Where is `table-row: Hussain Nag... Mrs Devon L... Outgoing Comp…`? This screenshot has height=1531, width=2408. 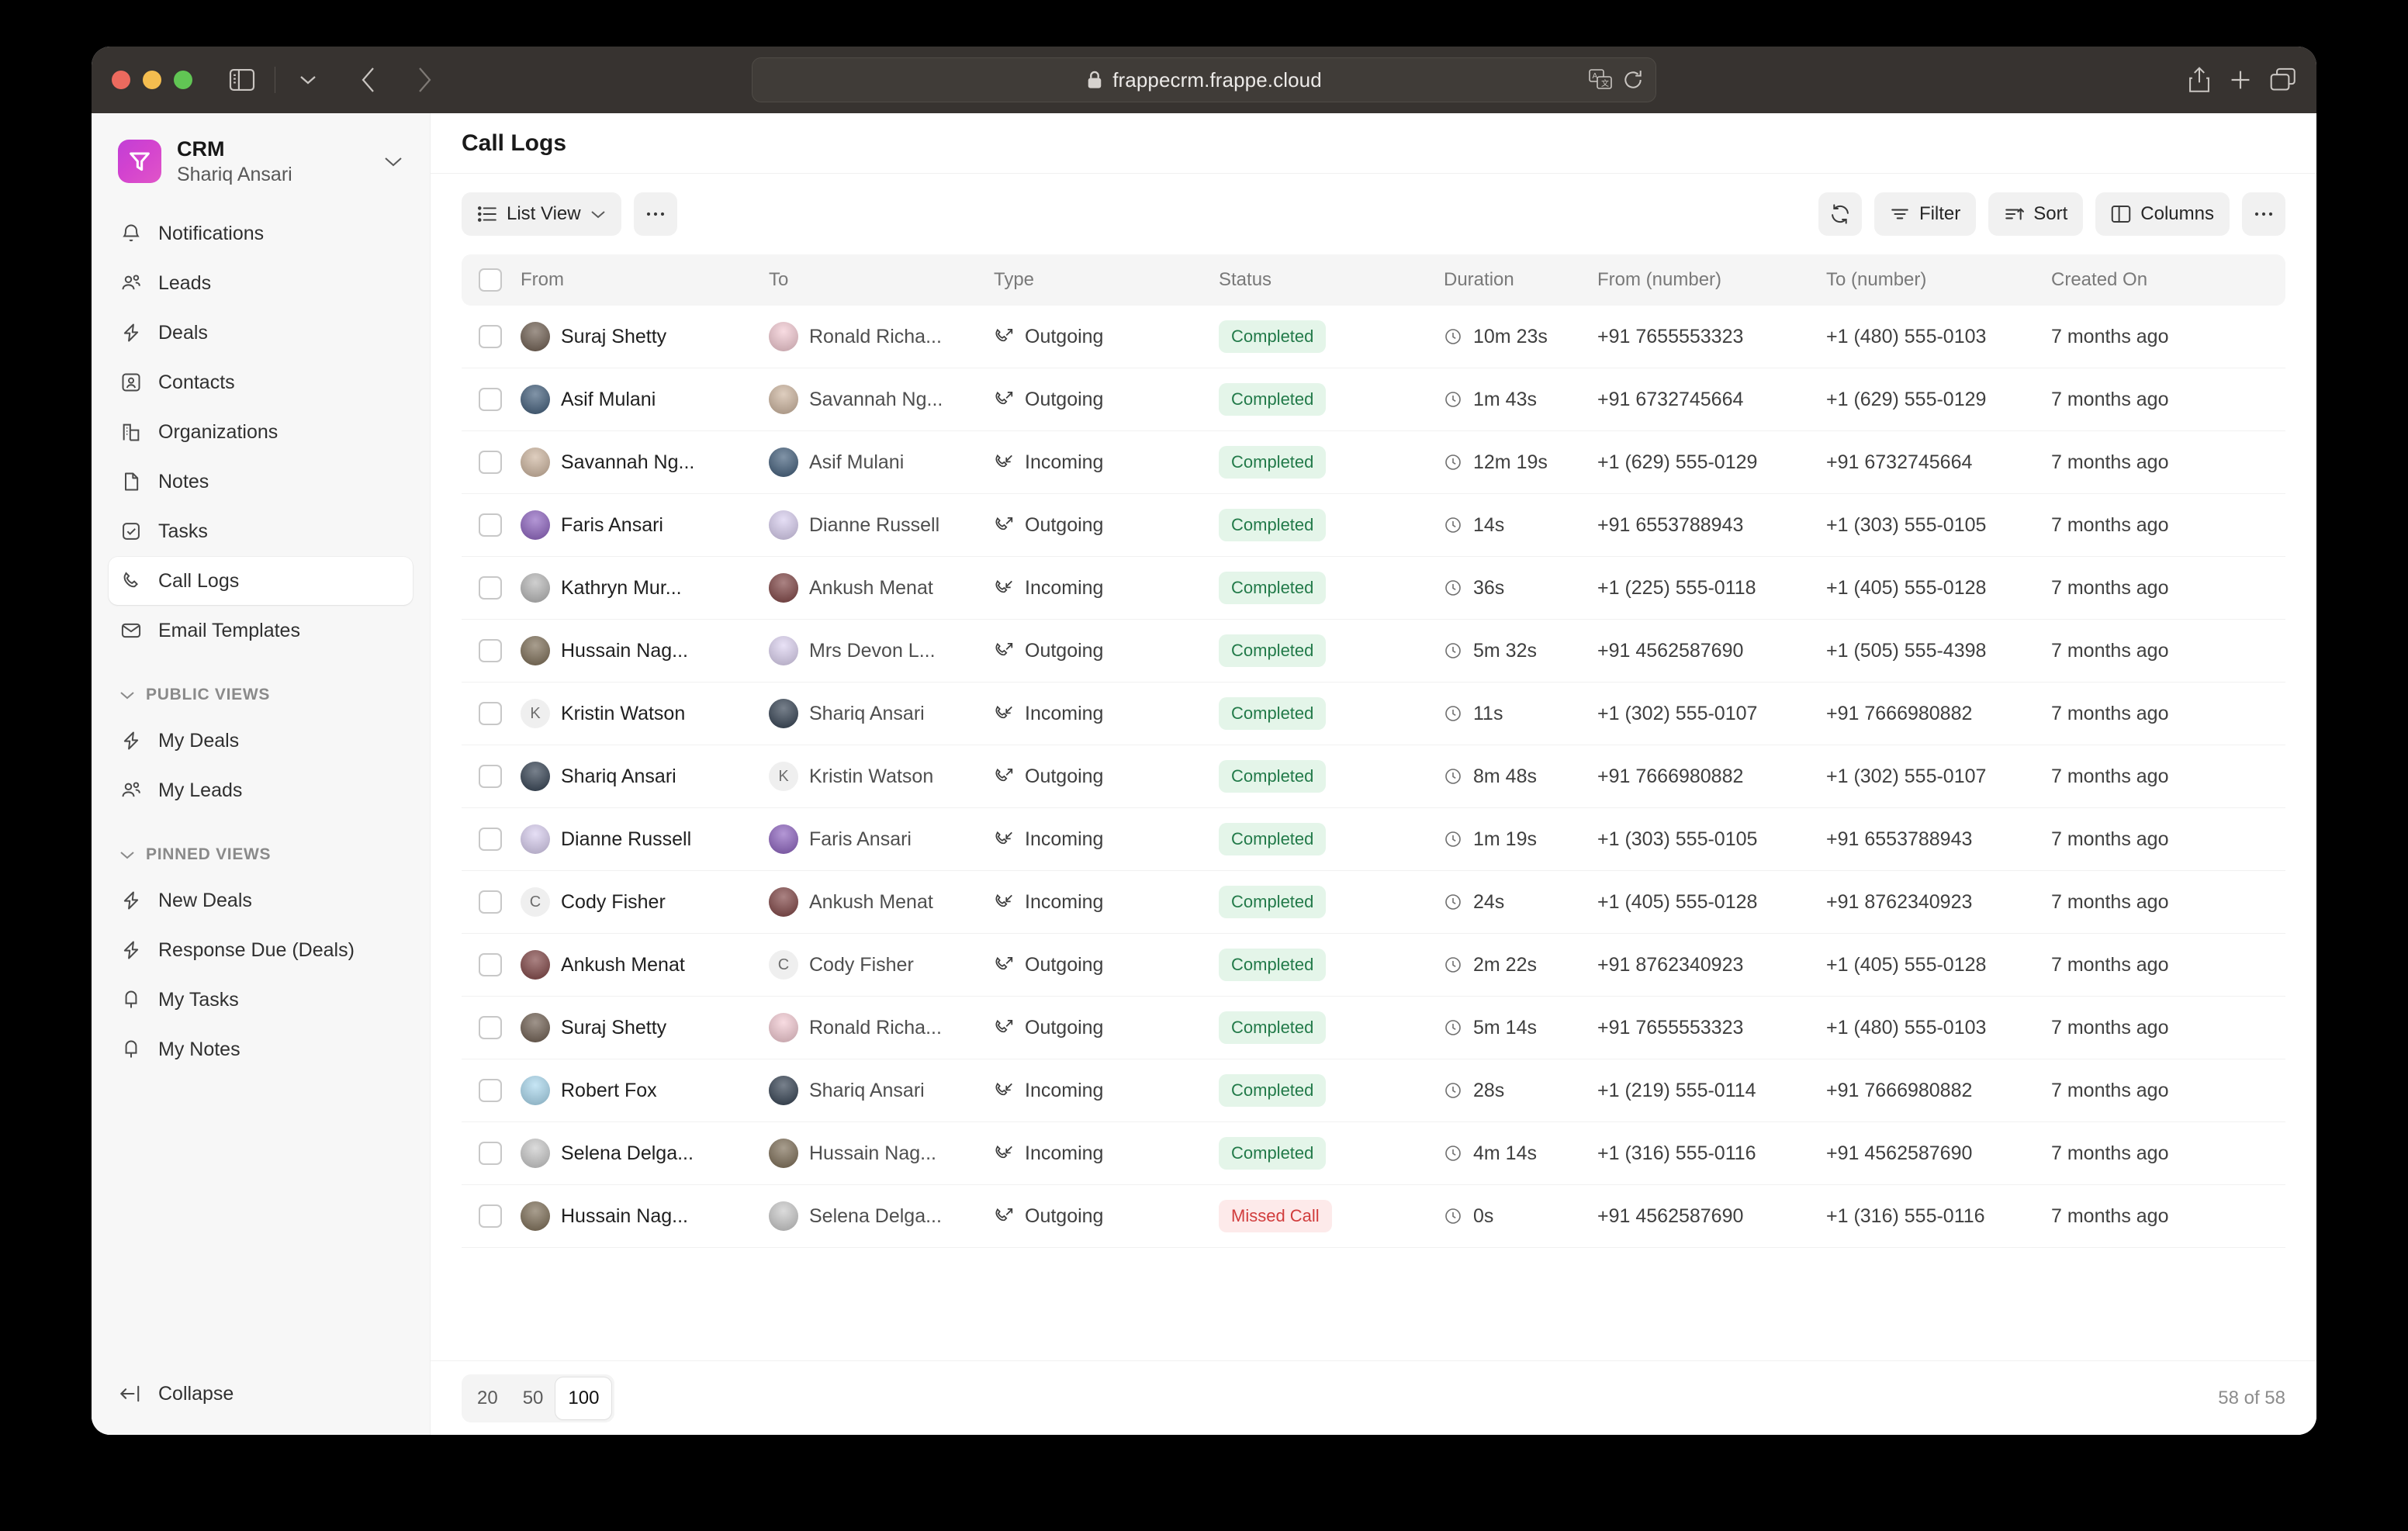 table-row: Hussain Nag... Mrs Devon L... Outgoing Comp… is located at coordinates (1374, 651).